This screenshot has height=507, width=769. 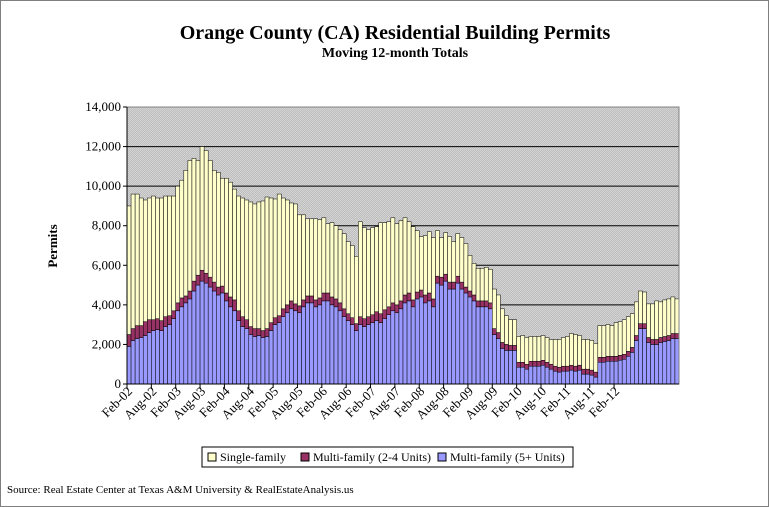 I want to click on legend-label-multi-5-plus: Multi-family (5+ Units), so click(x=507, y=457).